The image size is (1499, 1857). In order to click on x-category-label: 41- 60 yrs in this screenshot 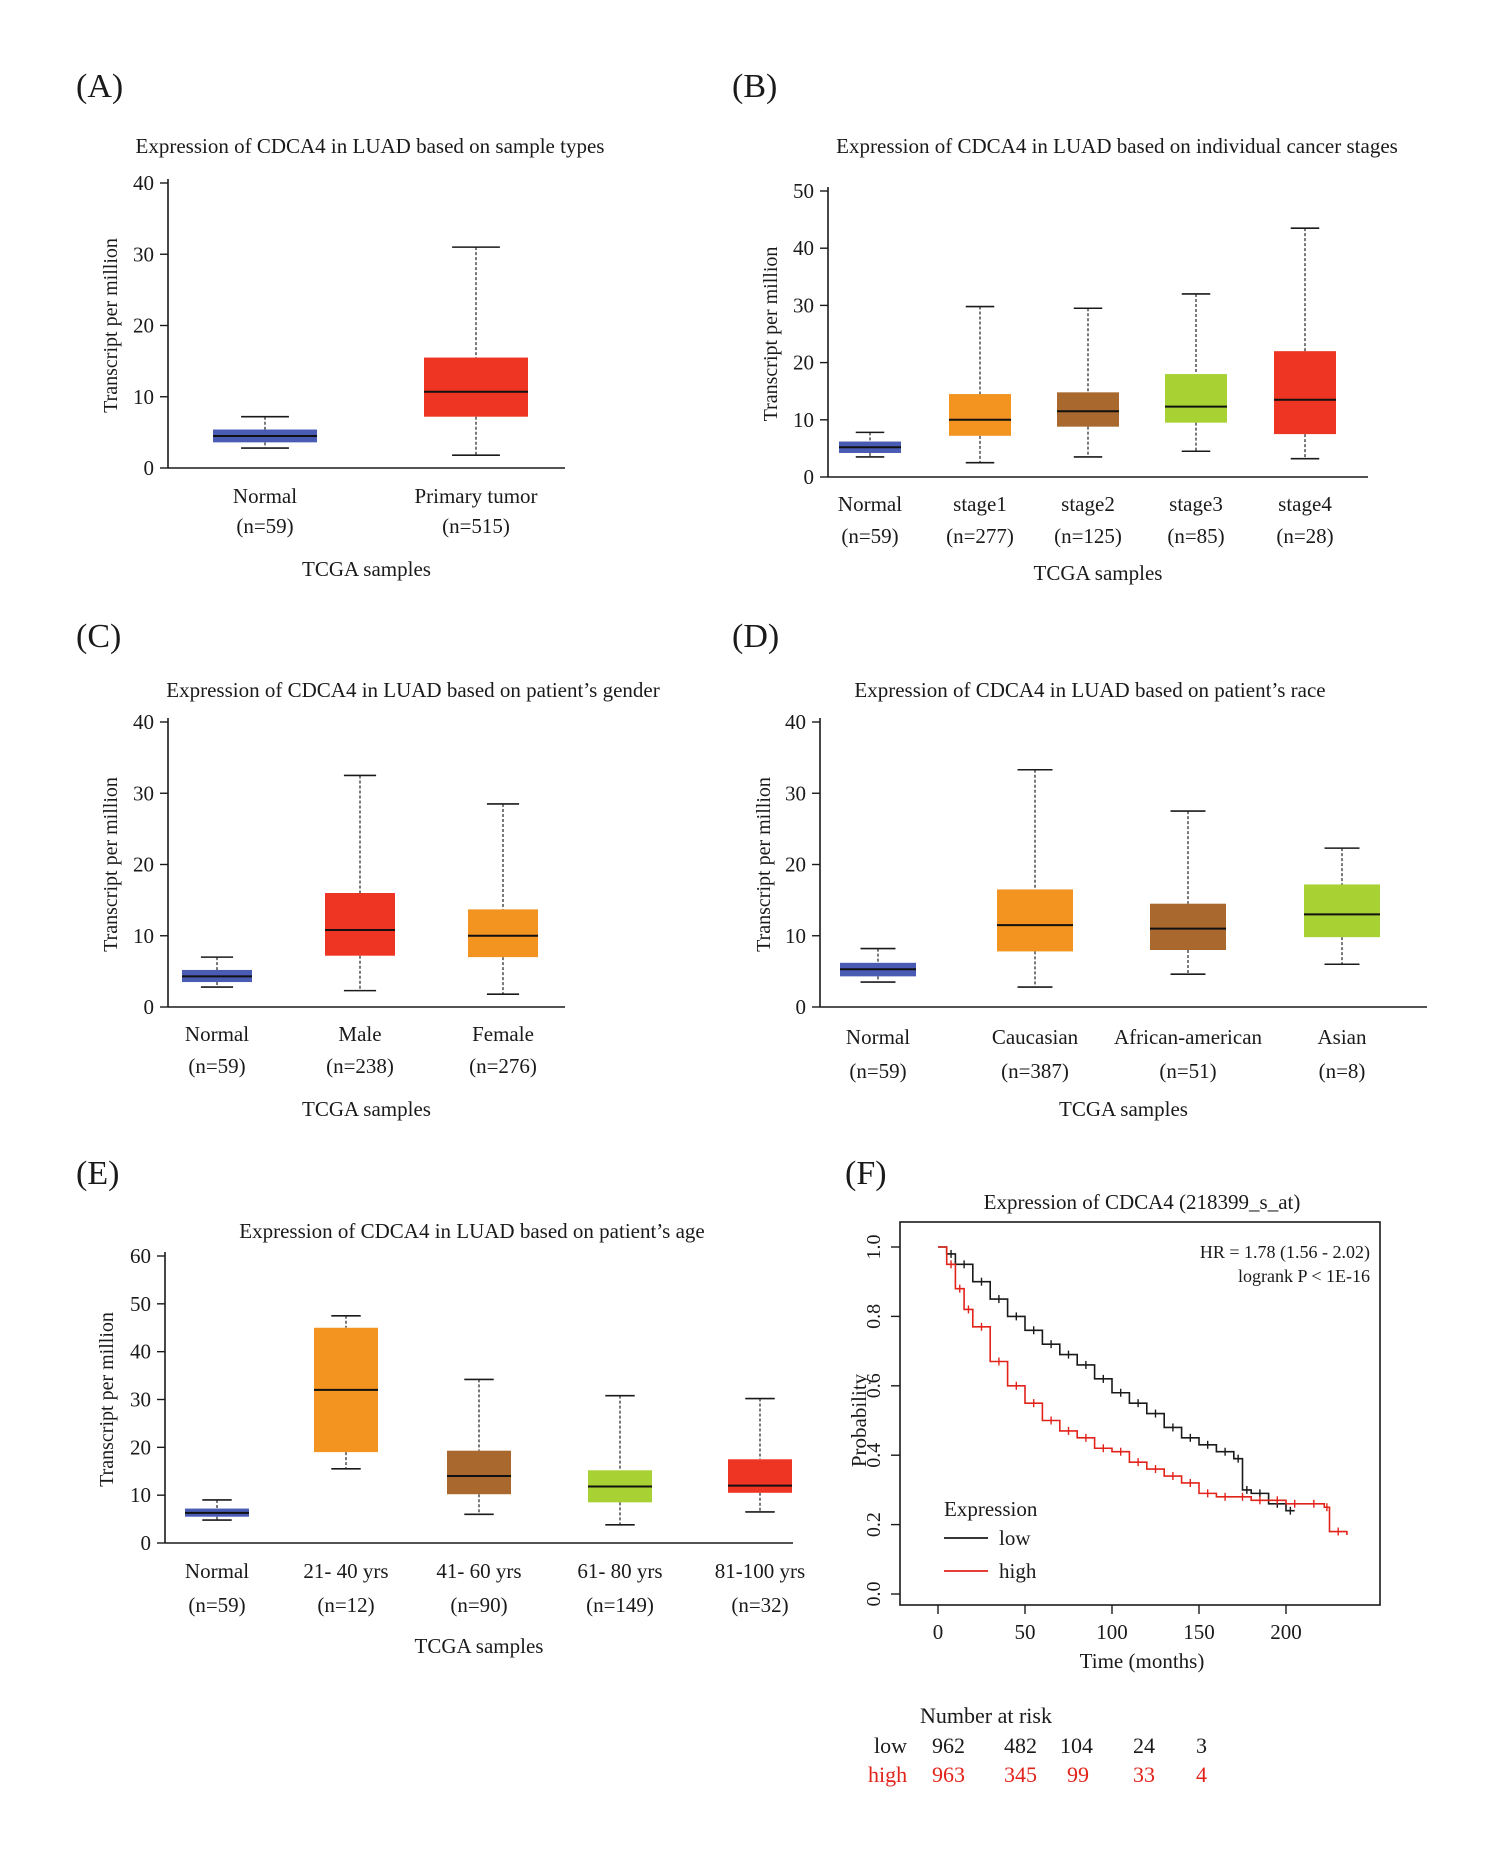, I will do `click(478, 1571)`.